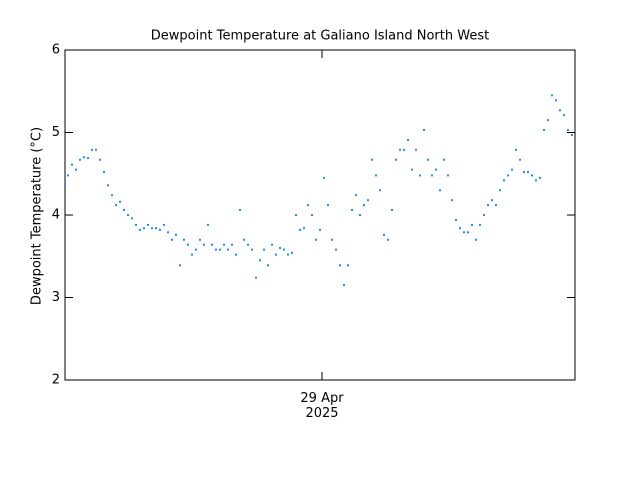 The width and height of the screenshot is (640, 480). Describe the element at coordinates (56, 380) in the screenshot. I see `y-tick-label: 2` at that location.